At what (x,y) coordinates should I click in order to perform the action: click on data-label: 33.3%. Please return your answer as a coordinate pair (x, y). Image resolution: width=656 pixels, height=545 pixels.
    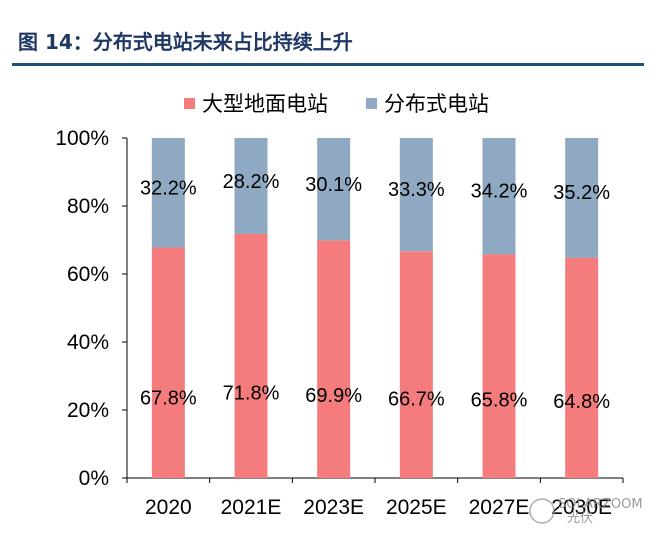
    Looking at the image, I should click on (416, 190).